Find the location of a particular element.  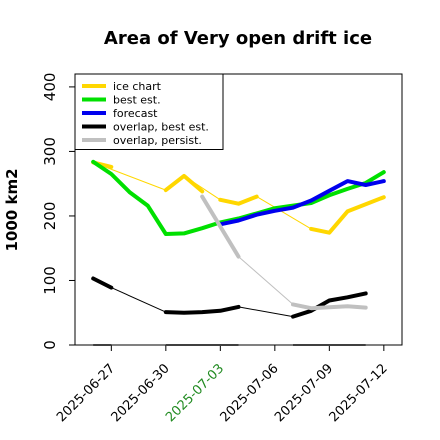

forecast-line is located at coordinates (302, 203).